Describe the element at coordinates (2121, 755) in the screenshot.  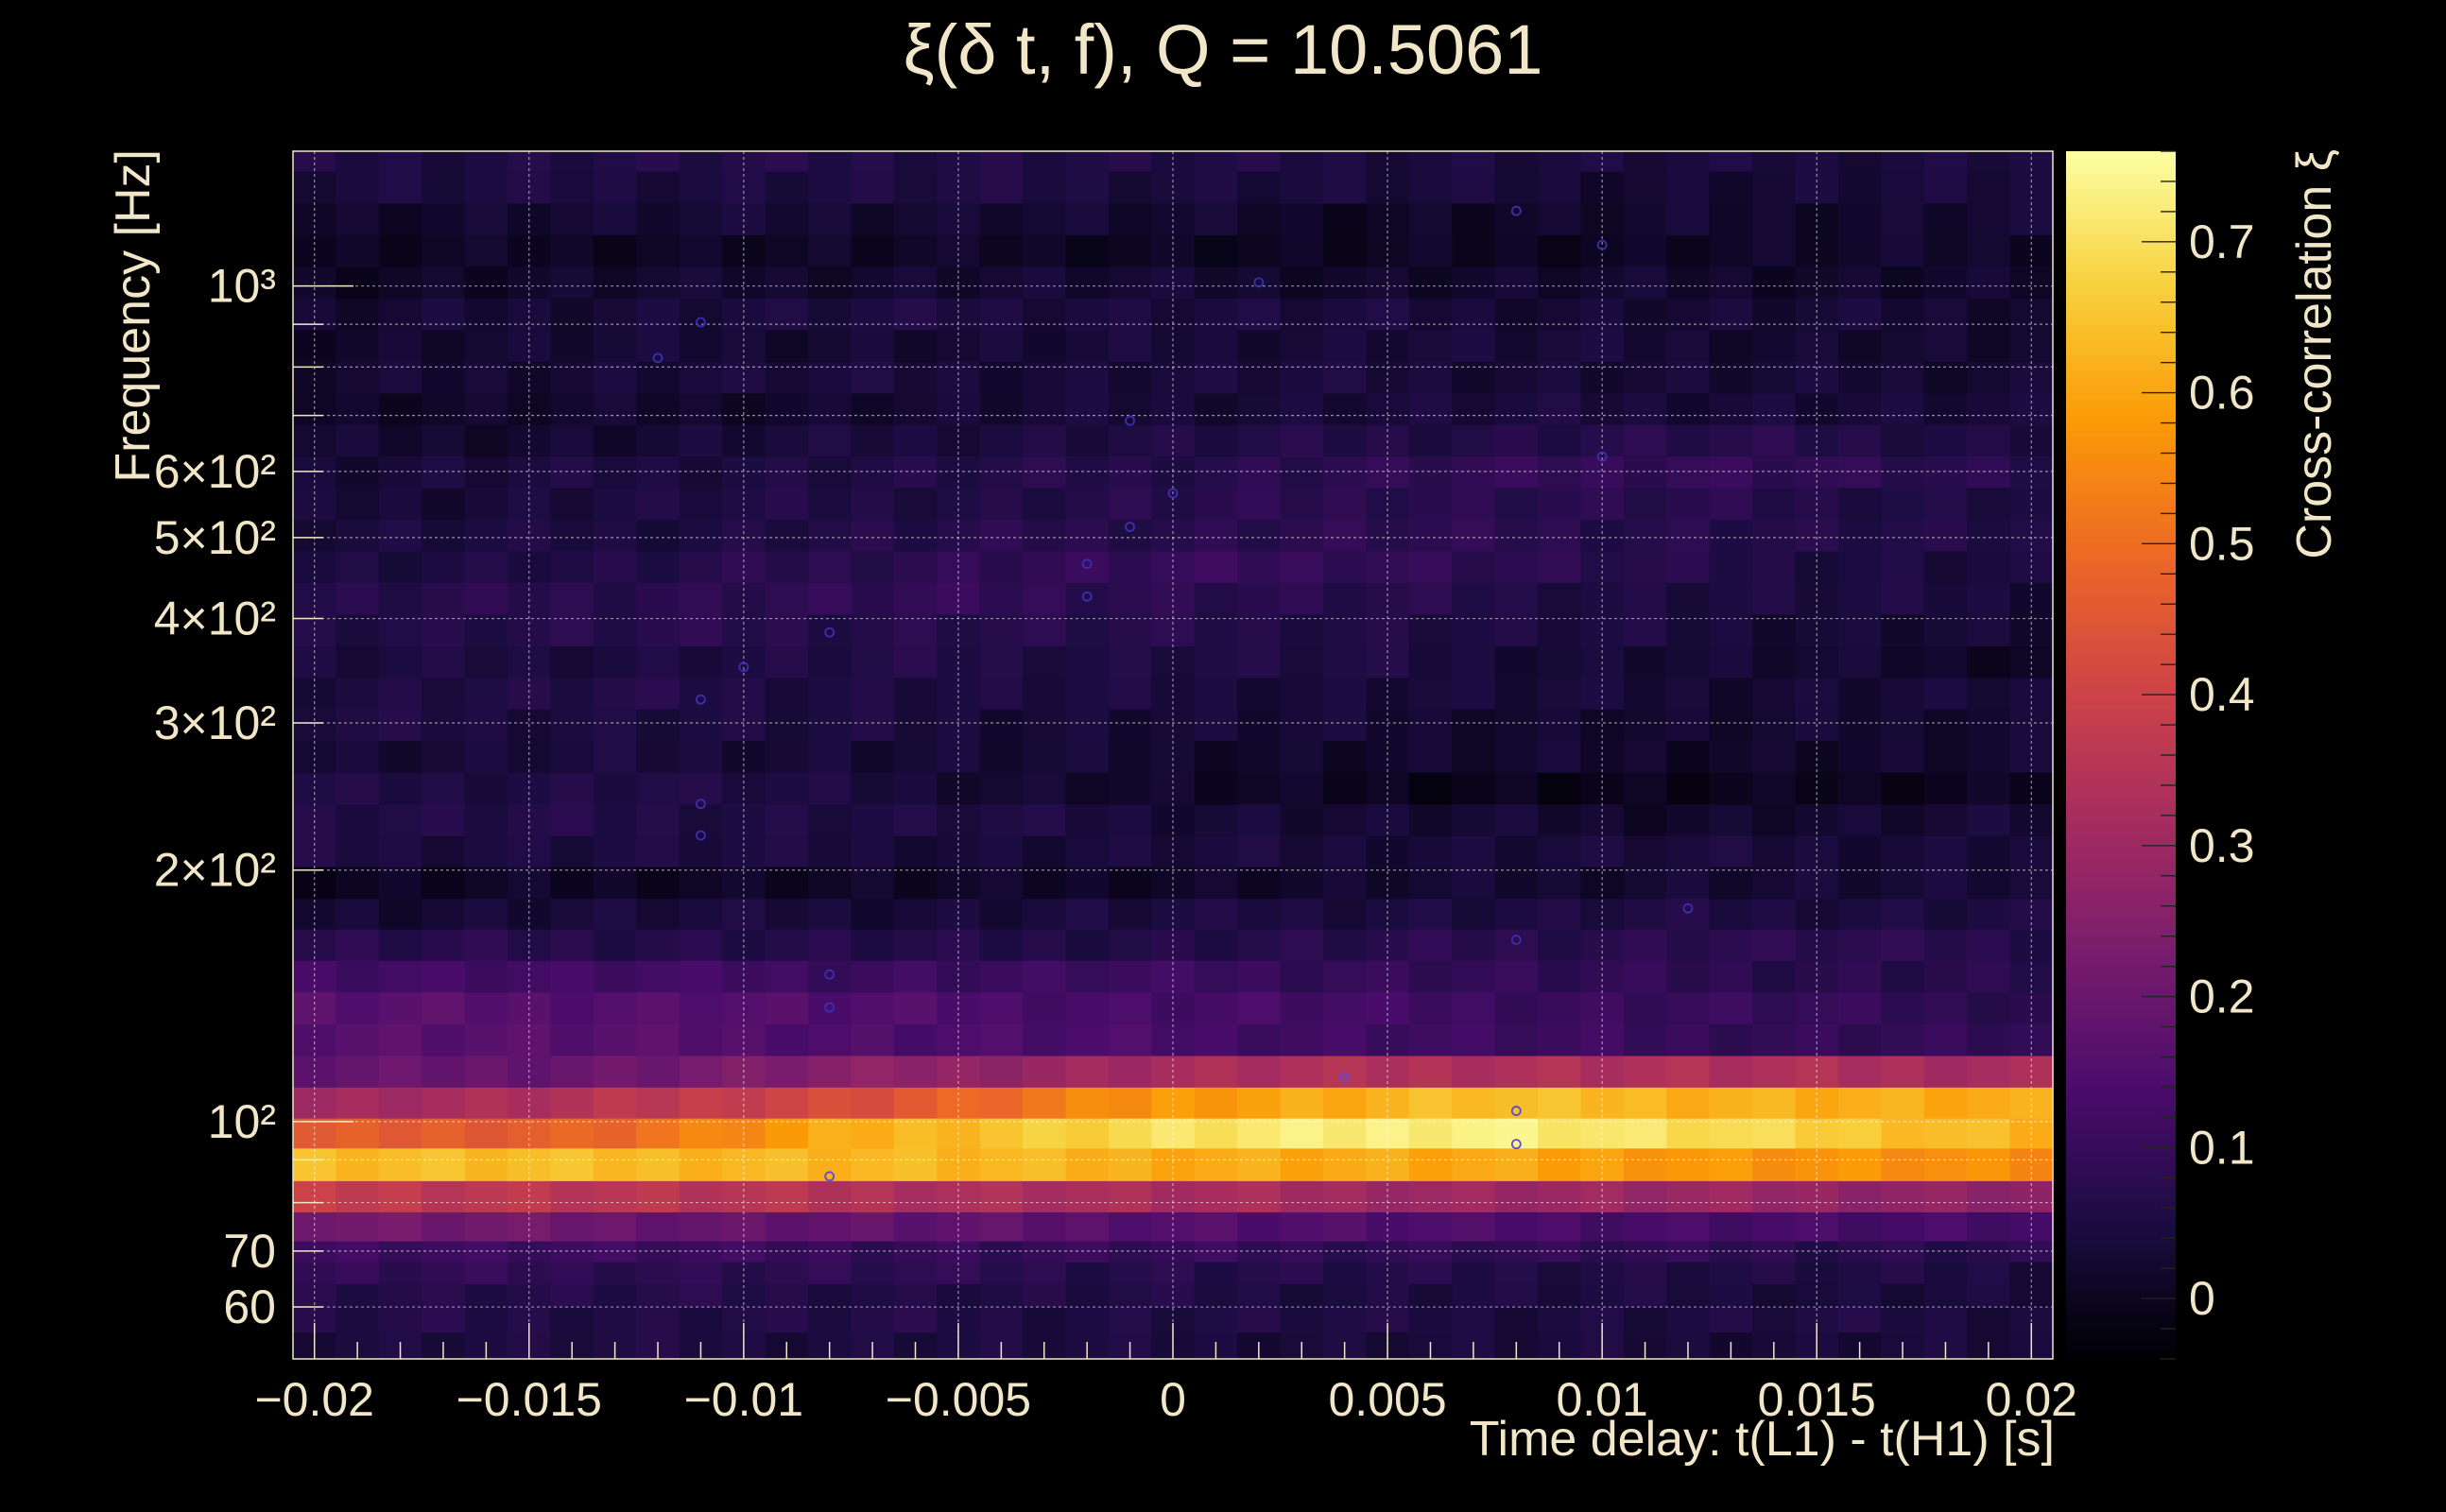
I see `colorbar` at that location.